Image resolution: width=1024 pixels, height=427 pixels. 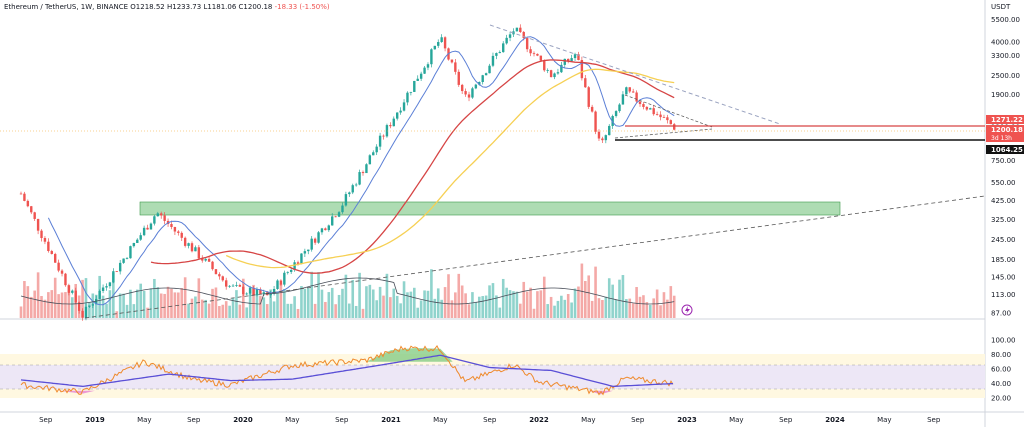 I want to click on descending-trendline, so click(x=635, y=74).